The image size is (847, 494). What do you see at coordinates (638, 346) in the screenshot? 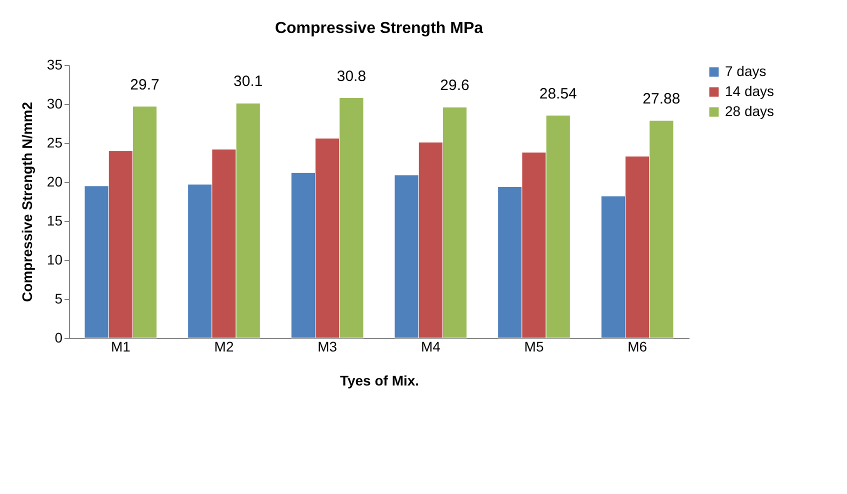
I see `x-tick-label: M6` at bounding box center [638, 346].